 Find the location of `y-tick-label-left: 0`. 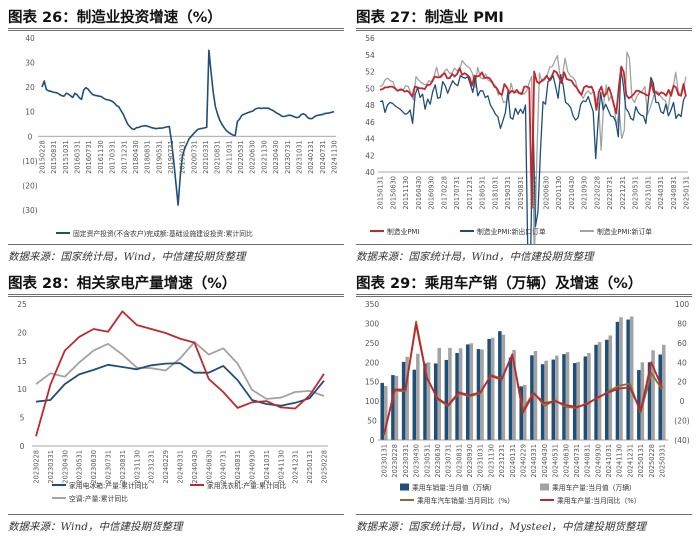

y-tick-label-left: 0 is located at coordinates (372, 440).